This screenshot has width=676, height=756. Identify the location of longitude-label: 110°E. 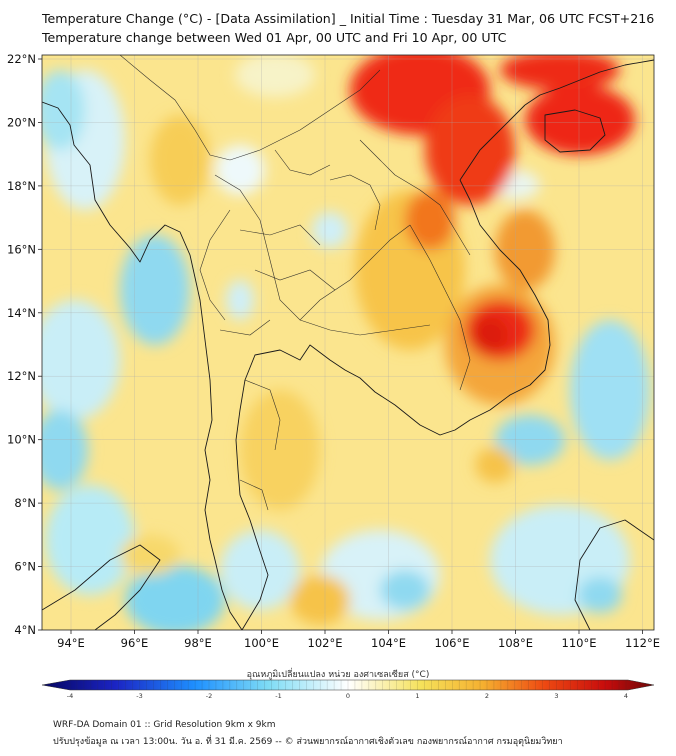
(579, 643).